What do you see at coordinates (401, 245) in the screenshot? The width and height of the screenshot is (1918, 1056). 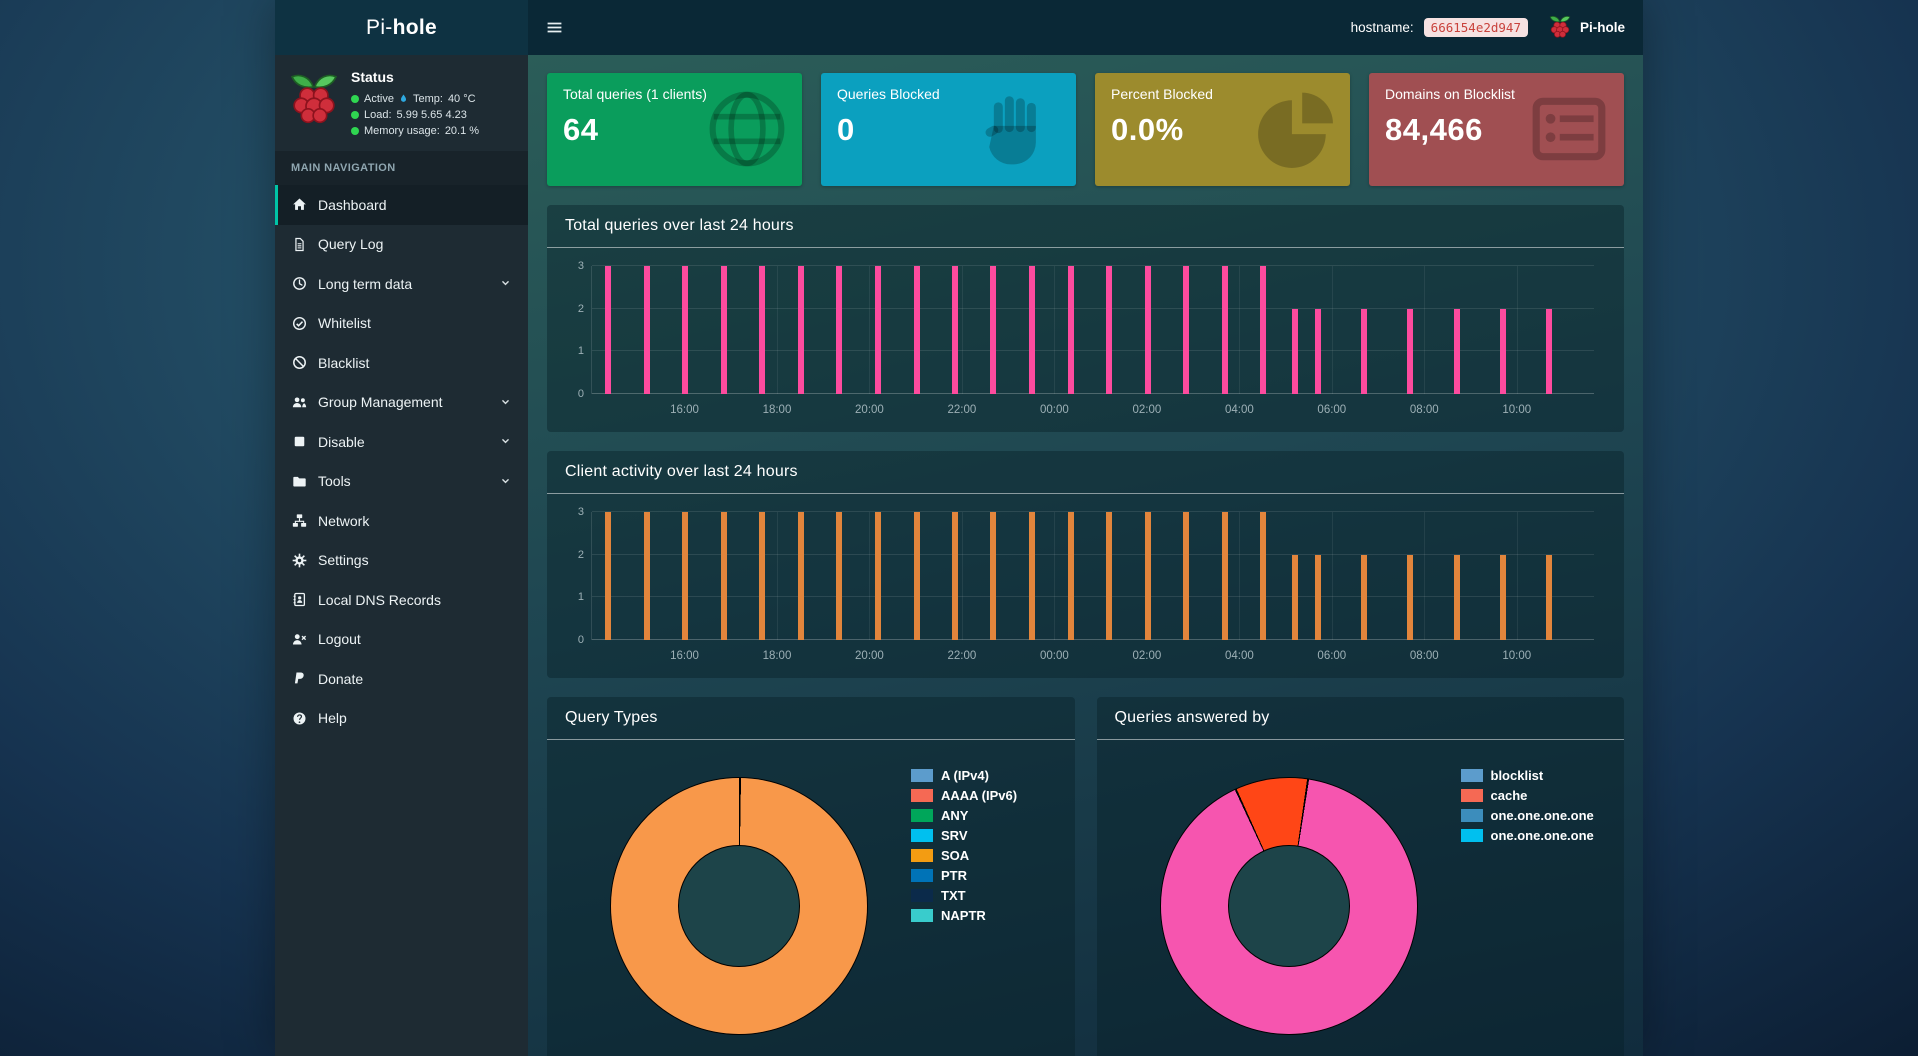 I see `sidebar-item-query-log: Query Log` at bounding box center [401, 245].